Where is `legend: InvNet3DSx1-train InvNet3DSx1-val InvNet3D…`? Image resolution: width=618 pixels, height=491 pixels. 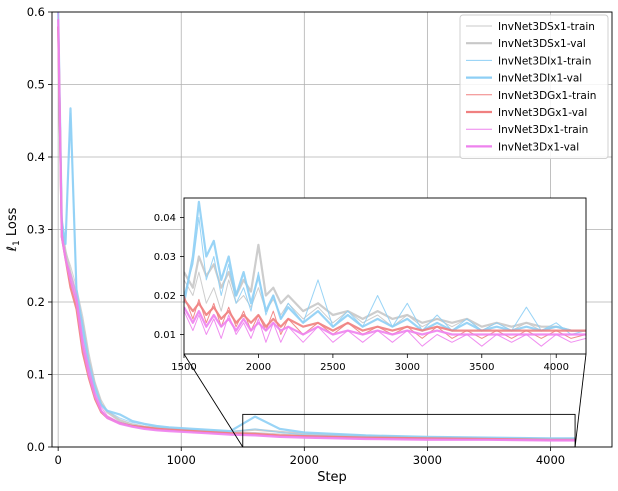
legend: InvNet3DSx1-train InvNet3DSx1-val InvNet3D… is located at coordinates (534, 87).